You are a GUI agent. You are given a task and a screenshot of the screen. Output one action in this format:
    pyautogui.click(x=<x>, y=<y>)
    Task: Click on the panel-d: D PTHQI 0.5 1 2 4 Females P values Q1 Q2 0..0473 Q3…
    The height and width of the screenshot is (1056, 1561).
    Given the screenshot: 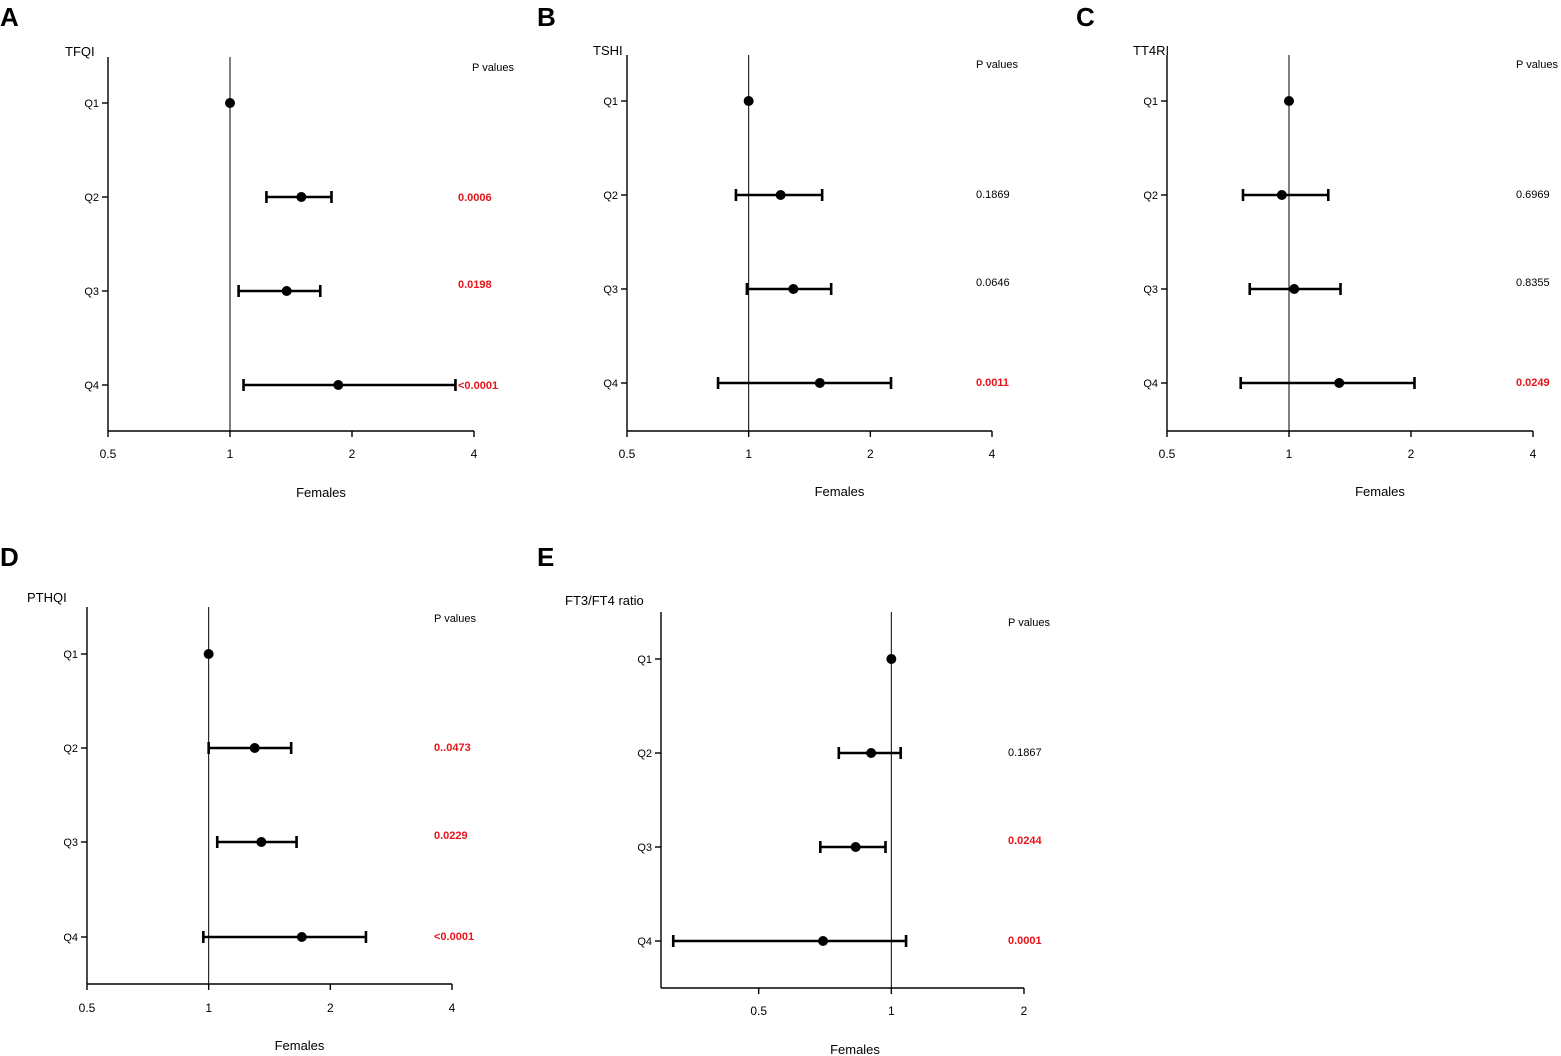 What is the action you would take?
    pyautogui.click(x=238, y=797)
    